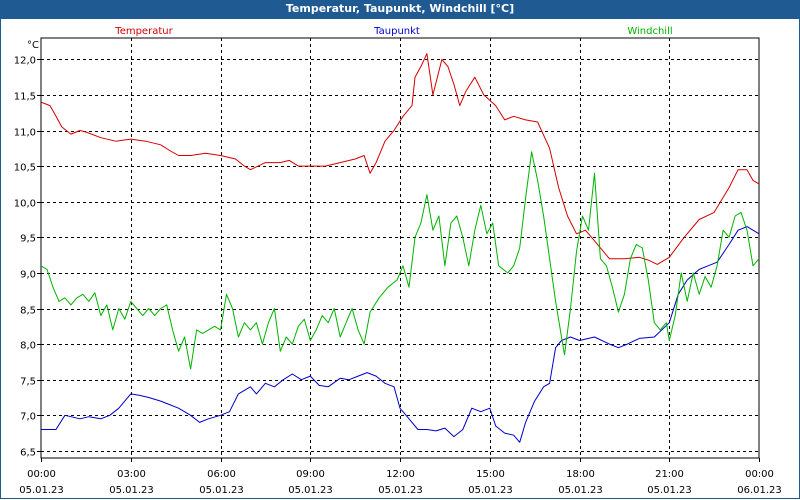 The height and width of the screenshot is (500, 800). I want to click on y-tick-label: 7,0, so click(28, 417).